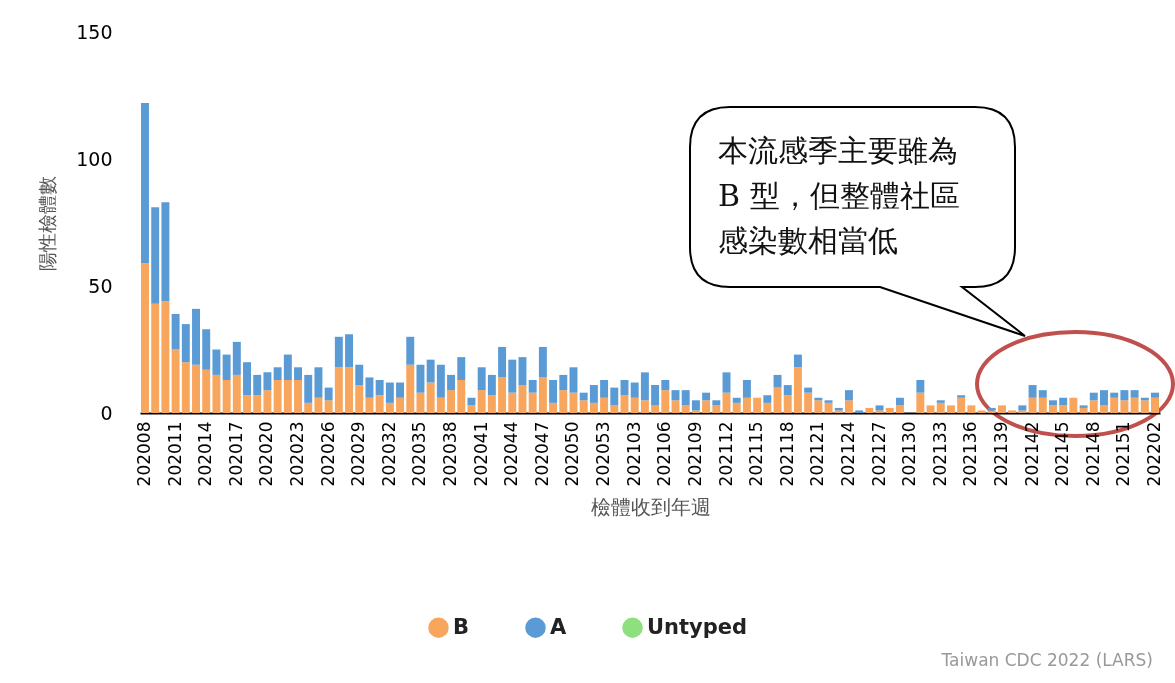  What do you see at coordinates (47, 223) in the screenshot?
I see `y-axis-title: 陽性檢體數` at bounding box center [47, 223].